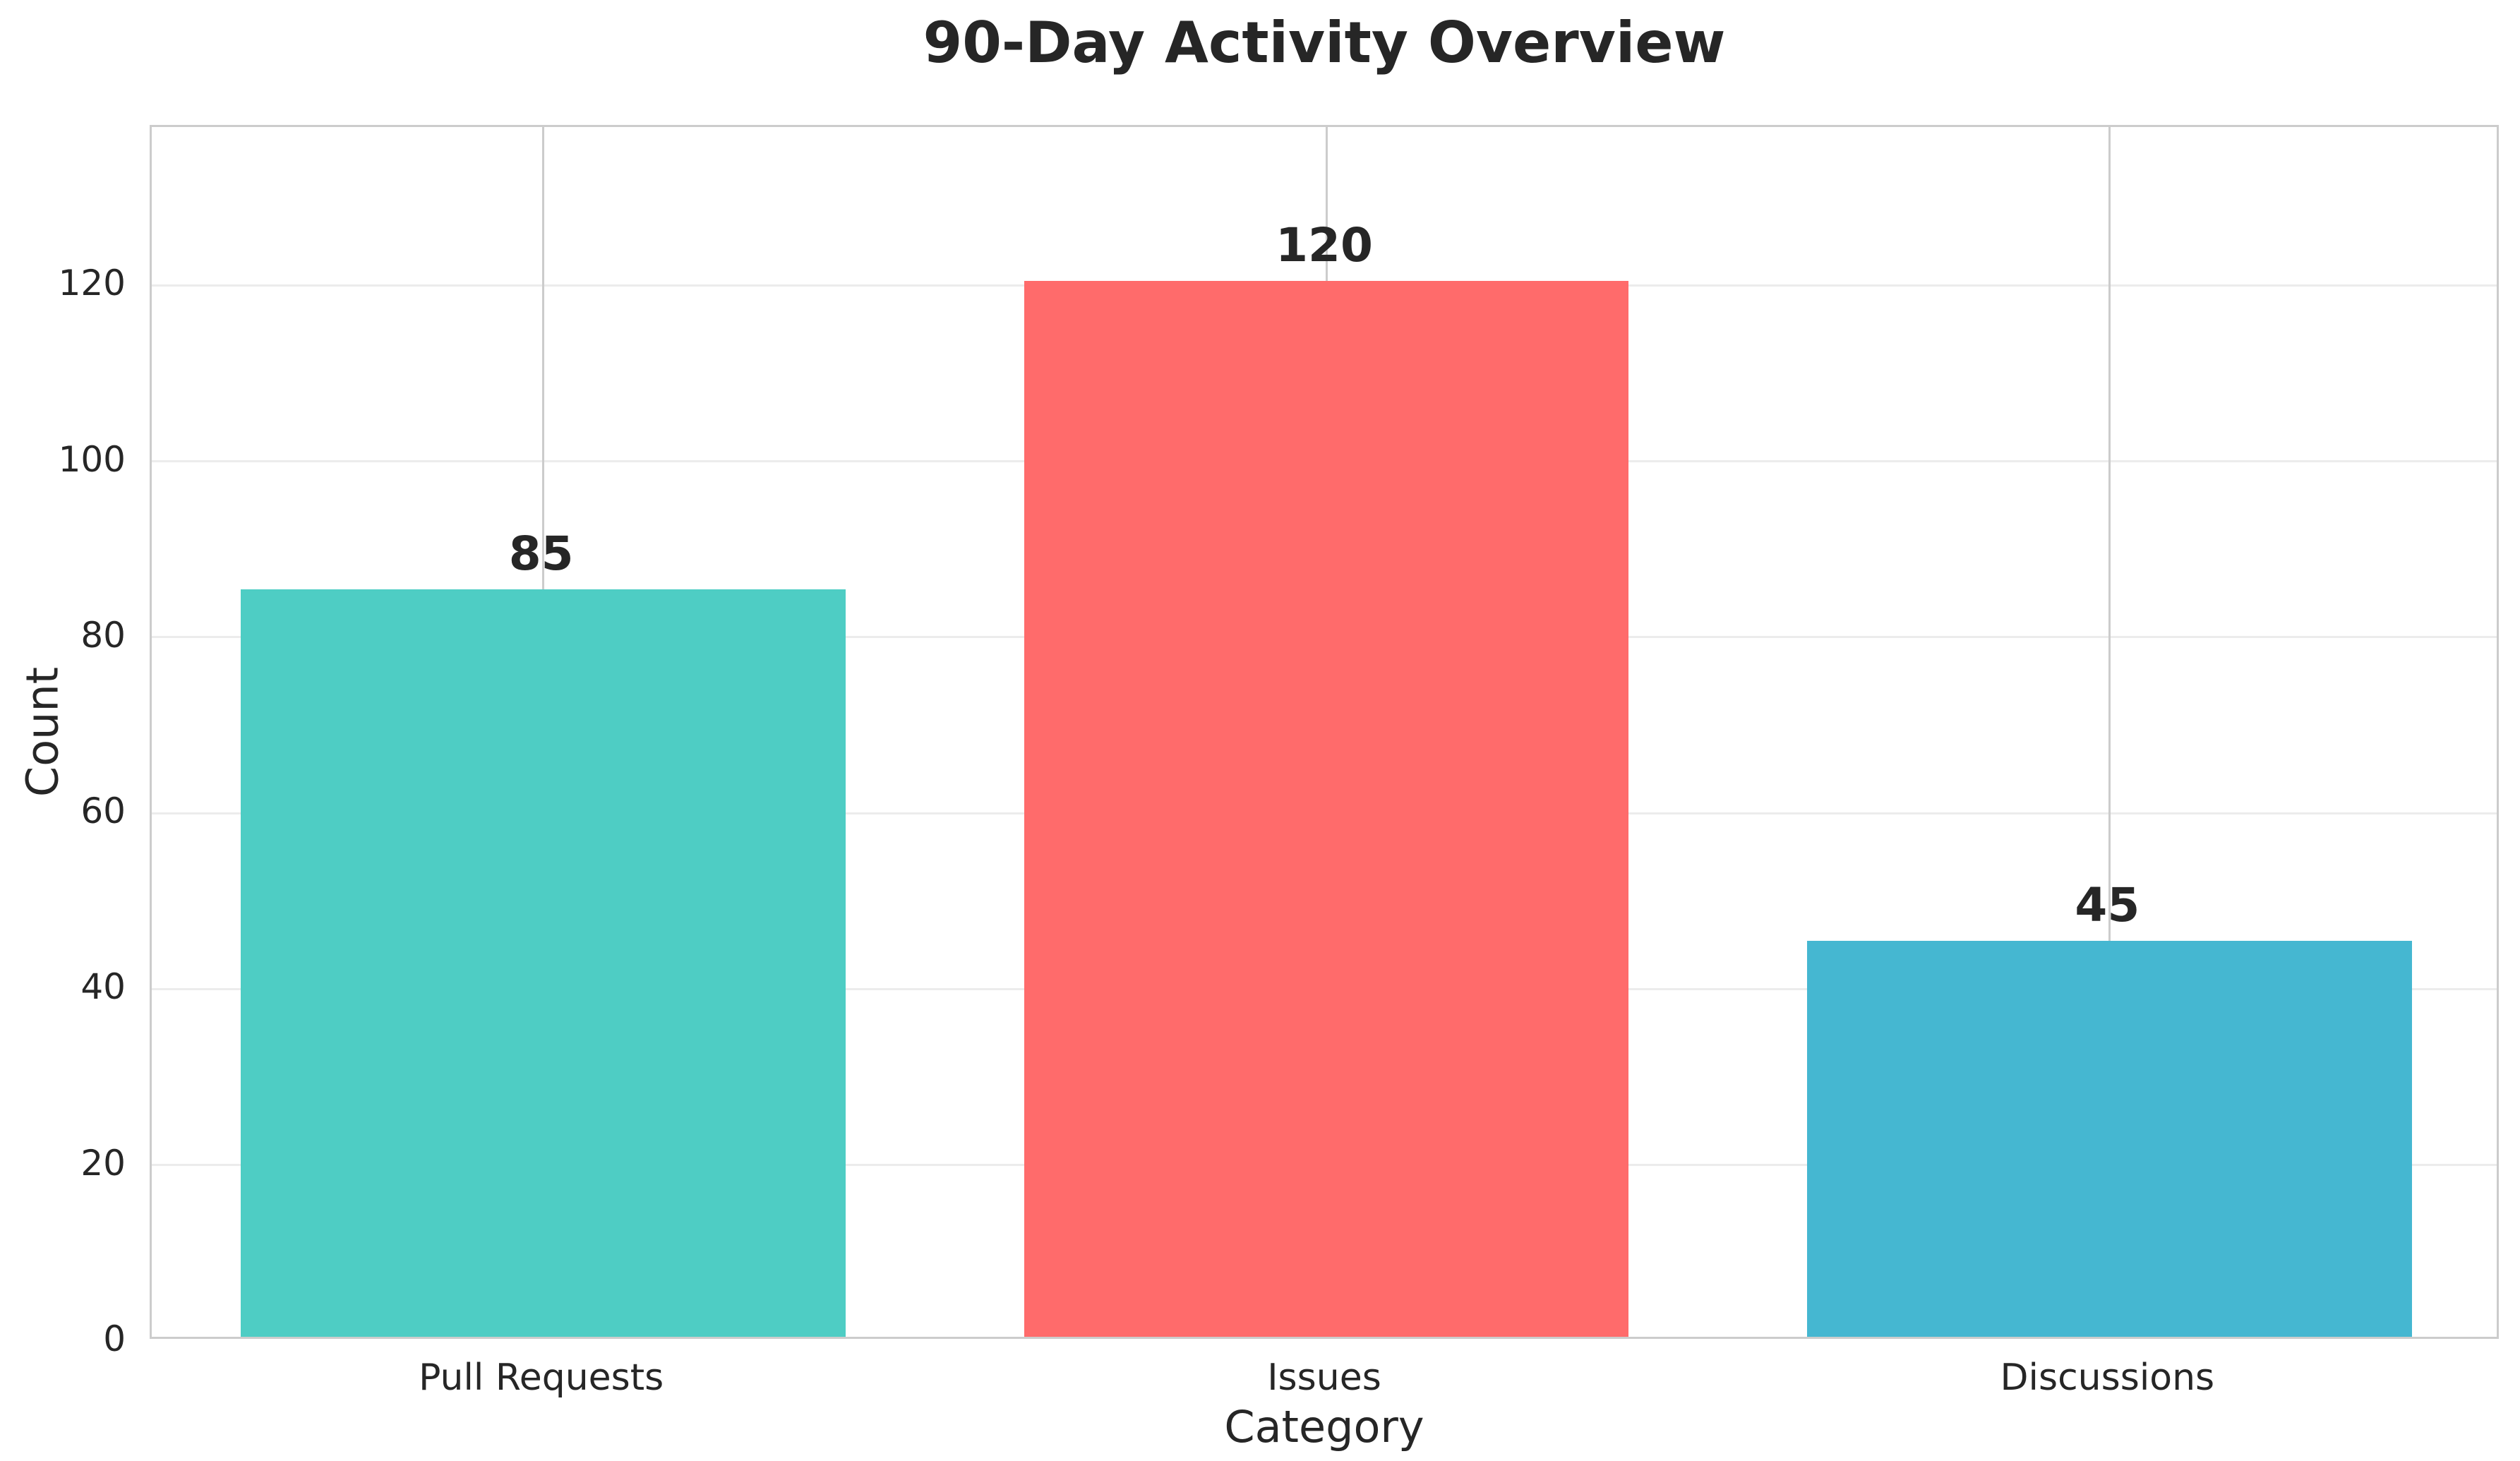 Image resolution: width=2520 pixels, height=1461 pixels. Describe the element at coordinates (103, 1163) in the screenshot. I see `y-tick-label: 20` at that location.